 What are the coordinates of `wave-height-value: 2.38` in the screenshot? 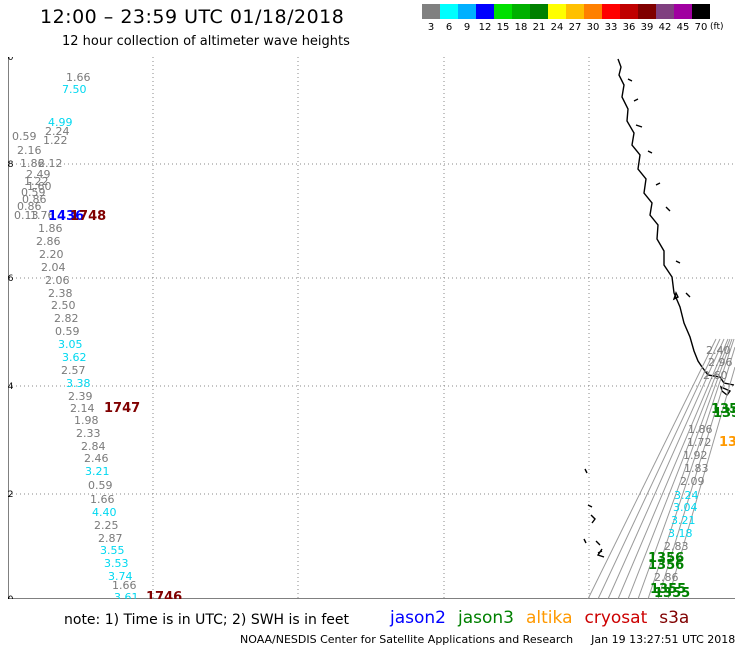 It's located at (60, 293).